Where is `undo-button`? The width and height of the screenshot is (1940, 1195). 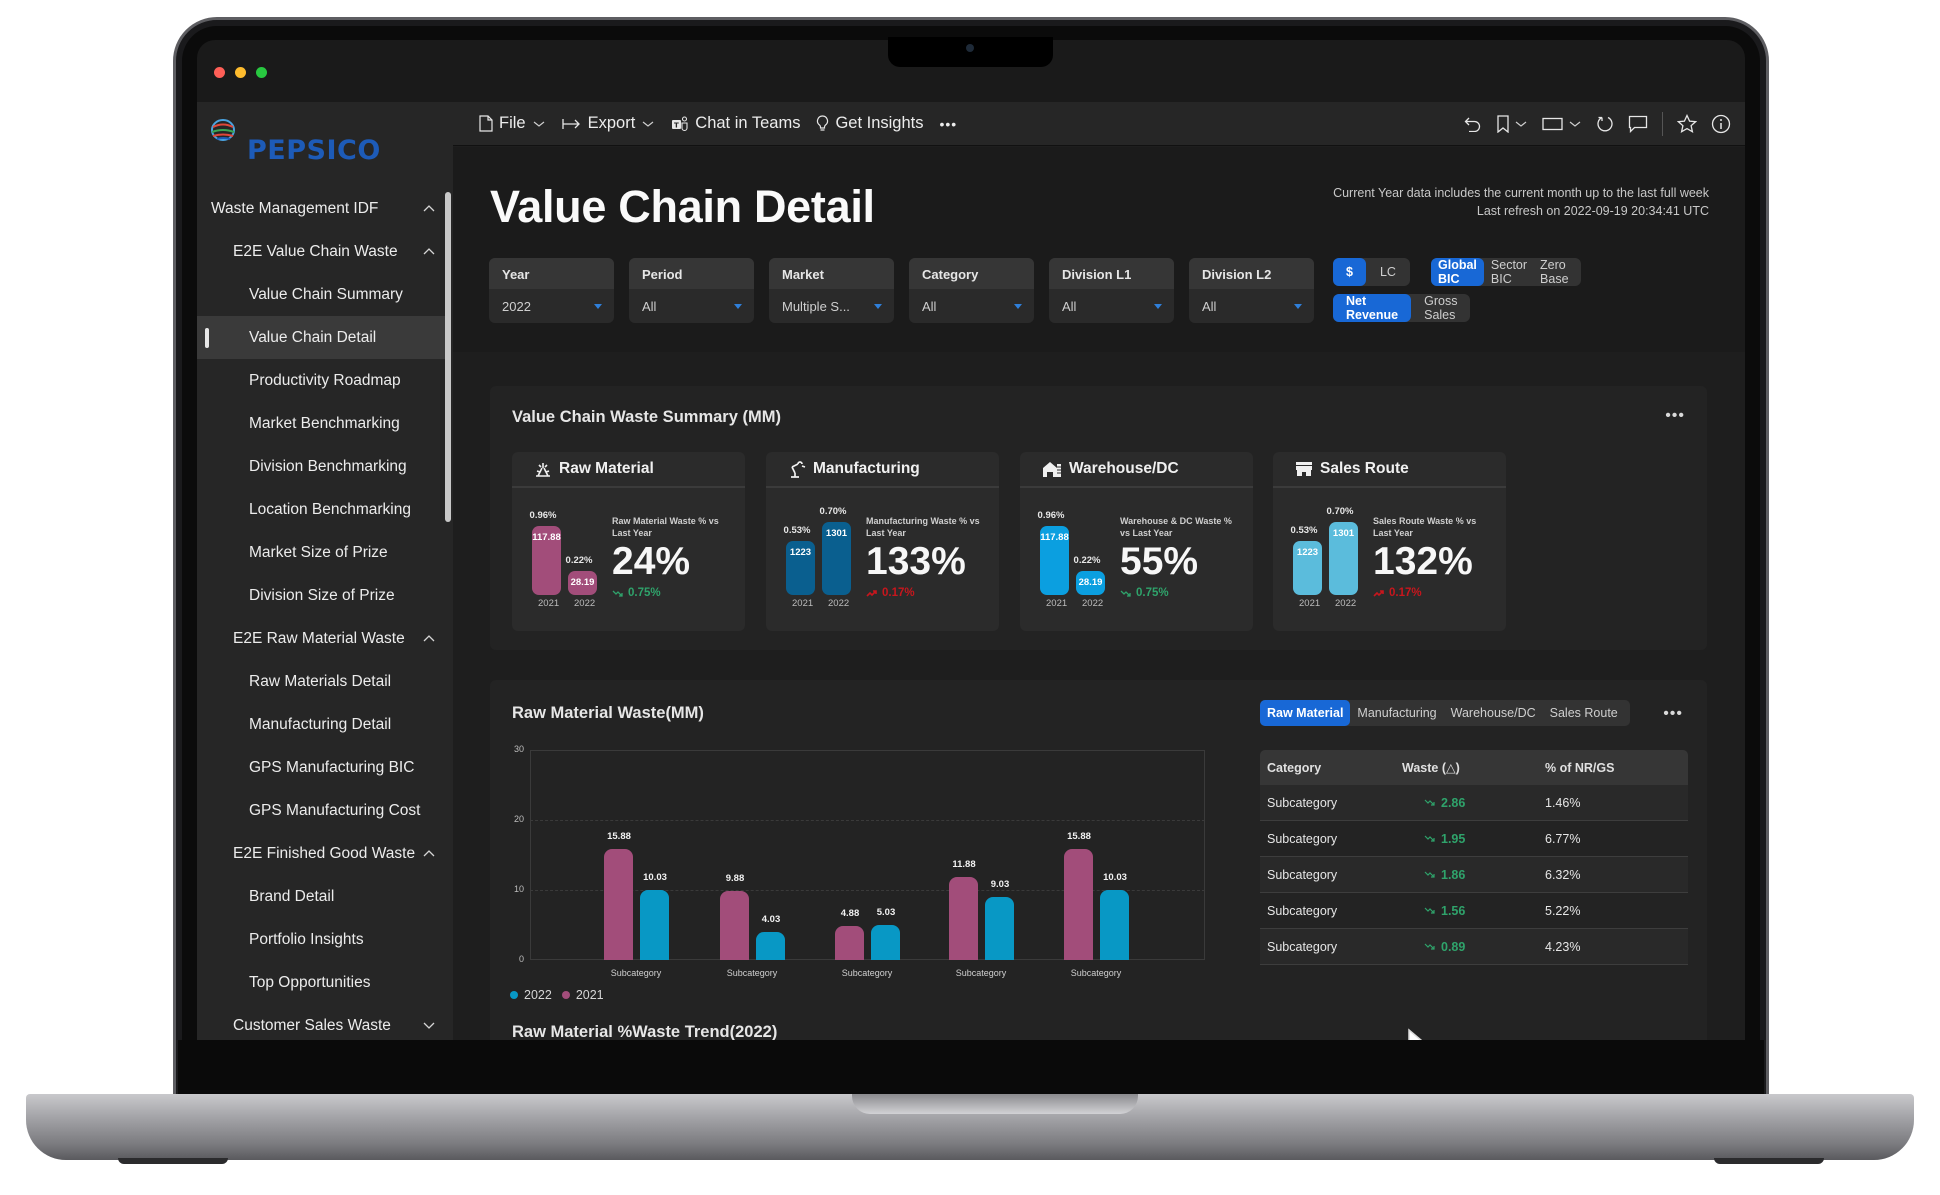
undo-button is located at coordinates (1473, 124).